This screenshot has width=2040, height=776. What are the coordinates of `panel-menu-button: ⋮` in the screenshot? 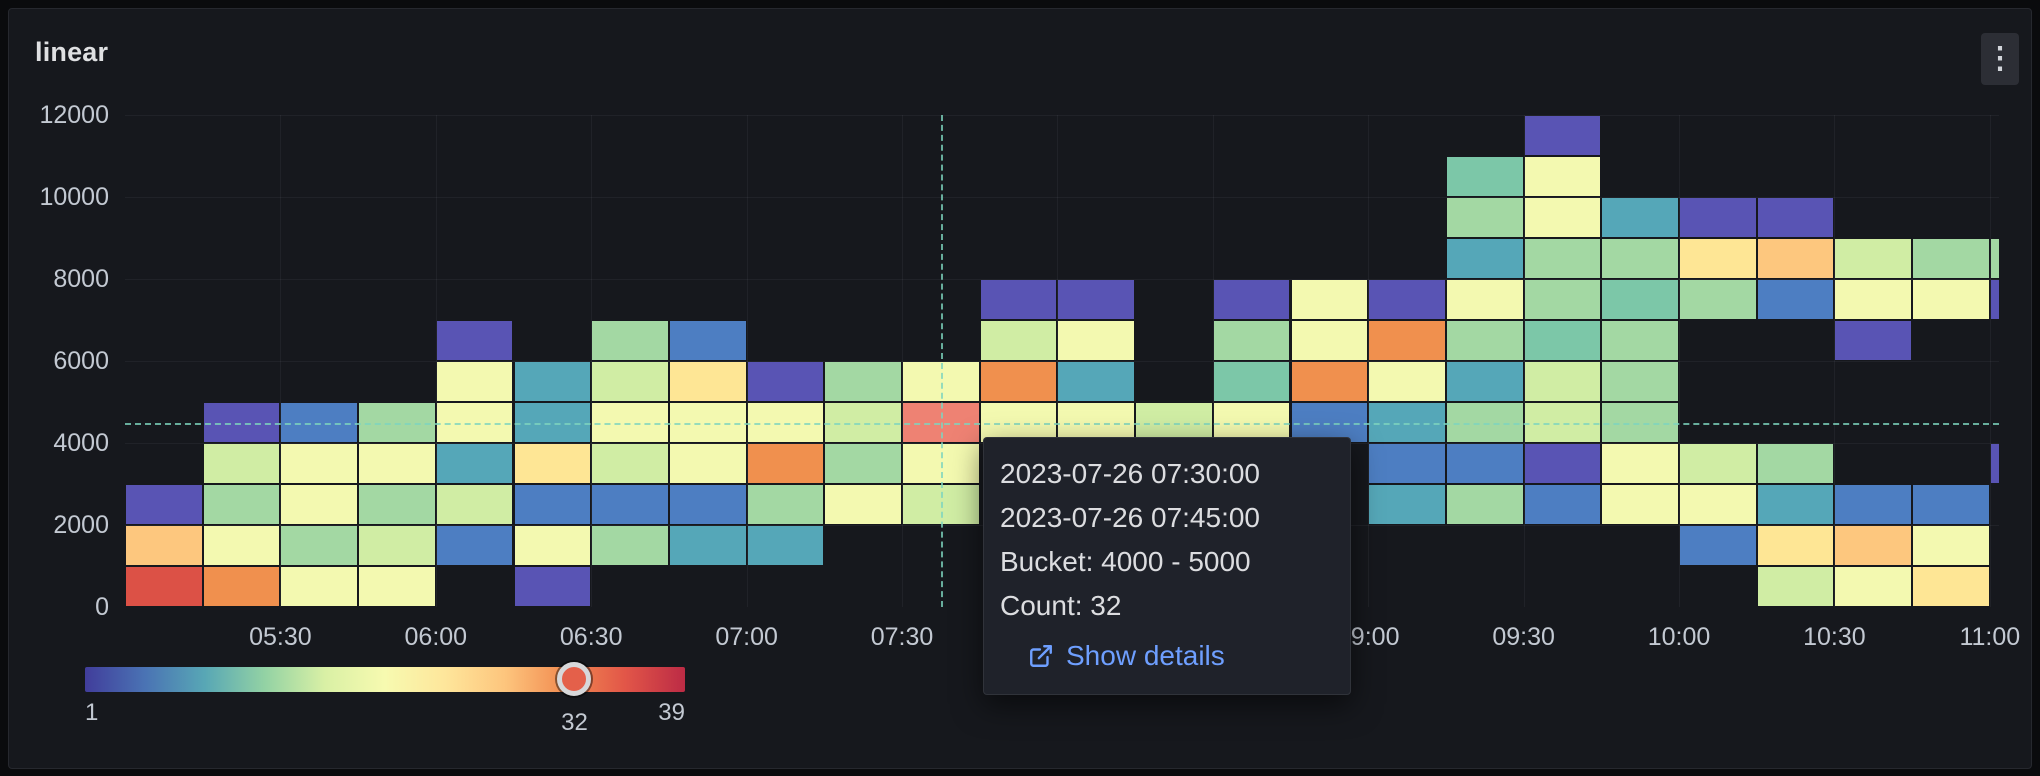 It's located at (2000, 59).